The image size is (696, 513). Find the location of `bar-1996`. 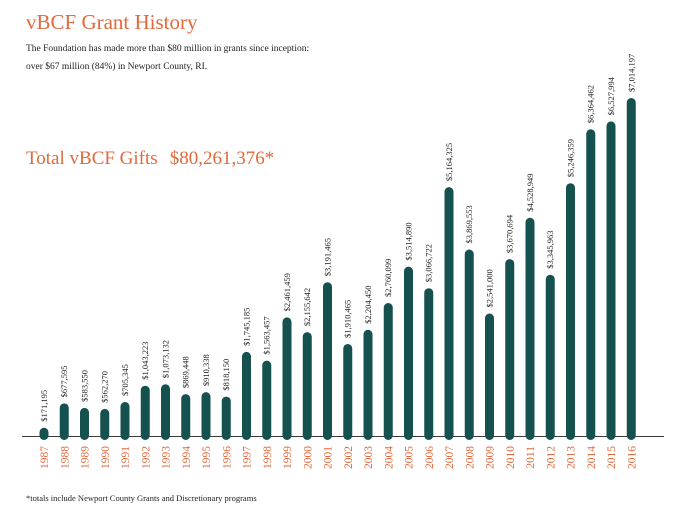

bar-1996 is located at coordinates (226, 418).